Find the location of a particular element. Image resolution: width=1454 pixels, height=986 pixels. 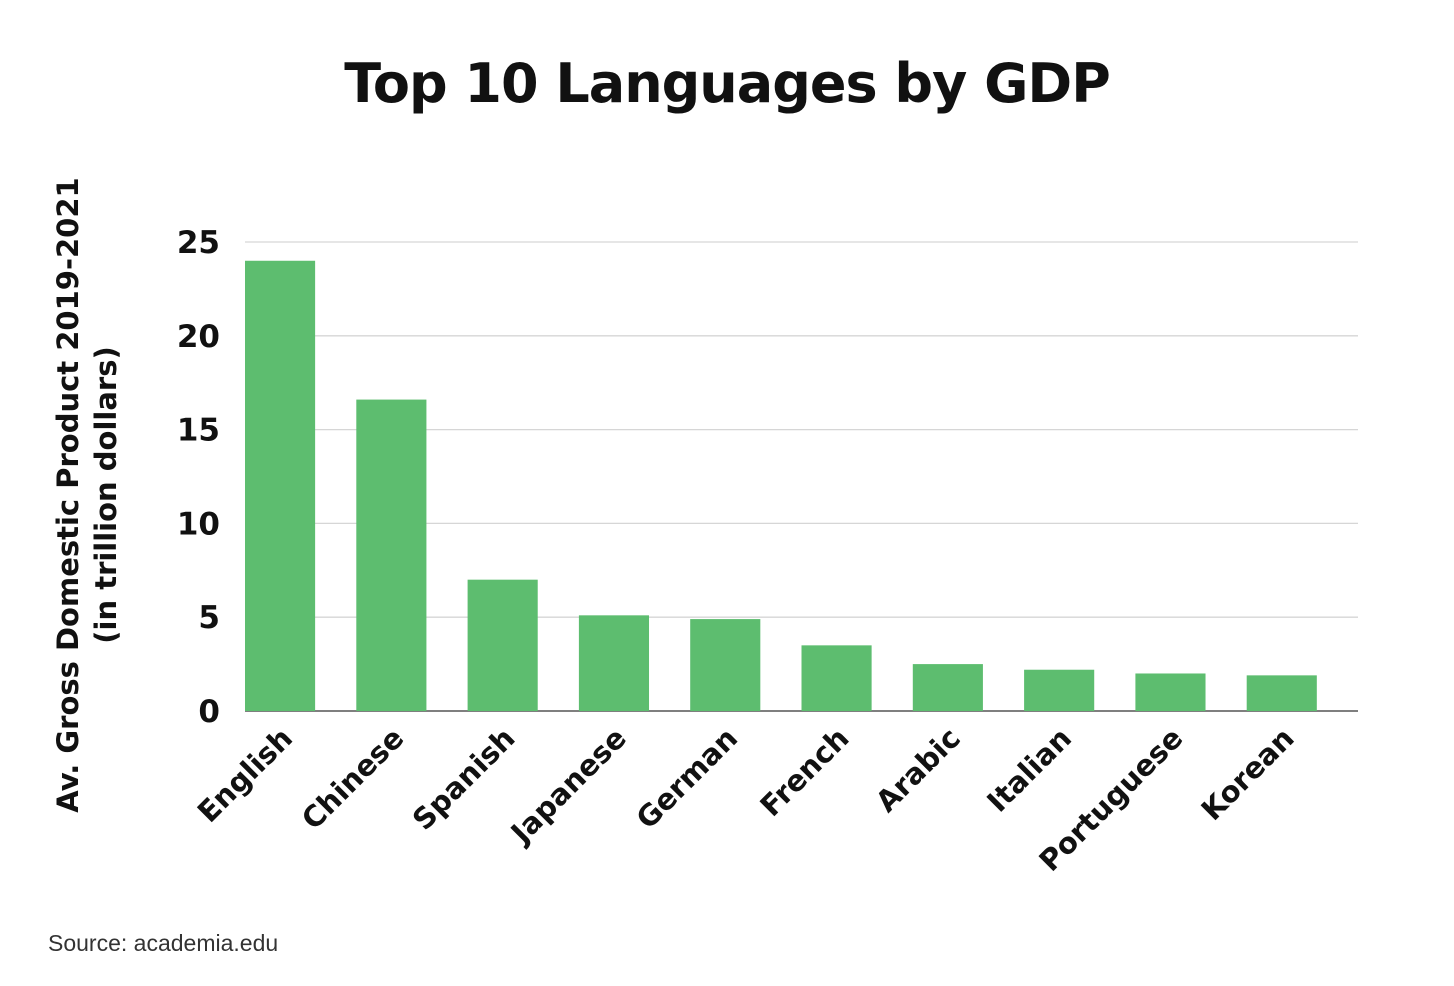

y-tick-labels: 0 5 10 15 20 25 is located at coordinates (198, 477).